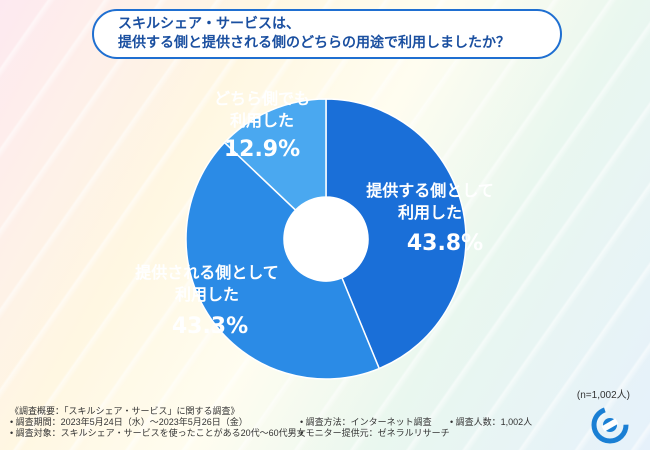 The image size is (650, 450). What do you see at coordinates (430, 190) in the screenshot?
I see `slice-label-1-line-1: 提供する側として` at bounding box center [430, 190].